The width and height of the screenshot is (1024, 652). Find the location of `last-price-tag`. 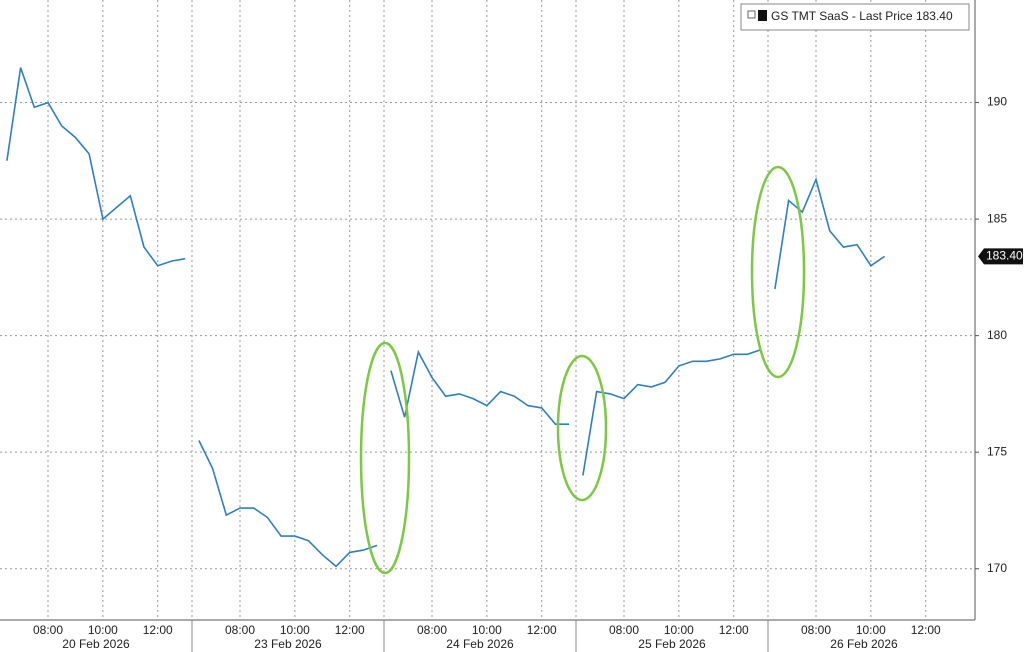

last-price-tag is located at coordinates (1000, 256).